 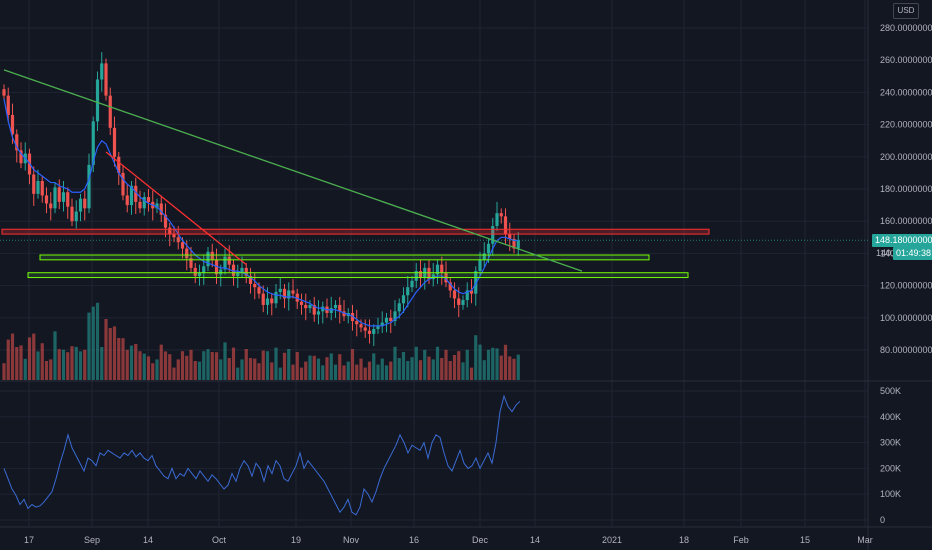 What do you see at coordinates (890, 468) in the screenshot?
I see `oscillator-tick-label: 200K` at bounding box center [890, 468].